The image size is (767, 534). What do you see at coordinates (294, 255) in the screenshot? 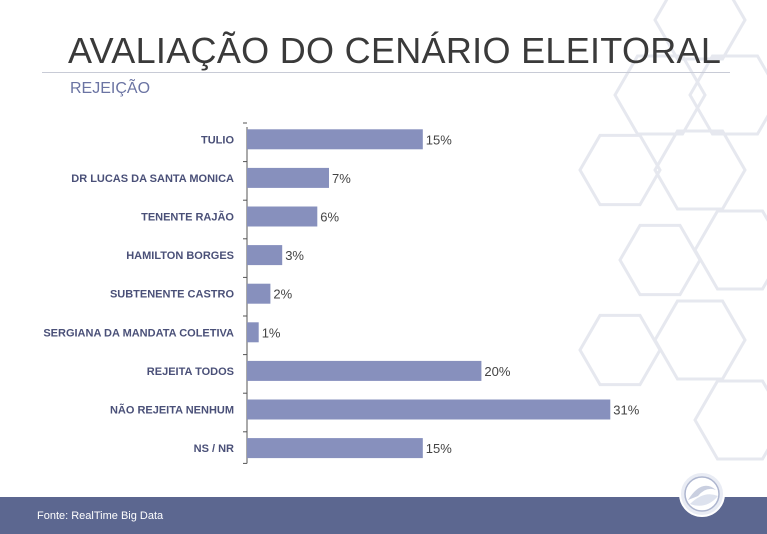
I see `value-label: 3%` at bounding box center [294, 255].